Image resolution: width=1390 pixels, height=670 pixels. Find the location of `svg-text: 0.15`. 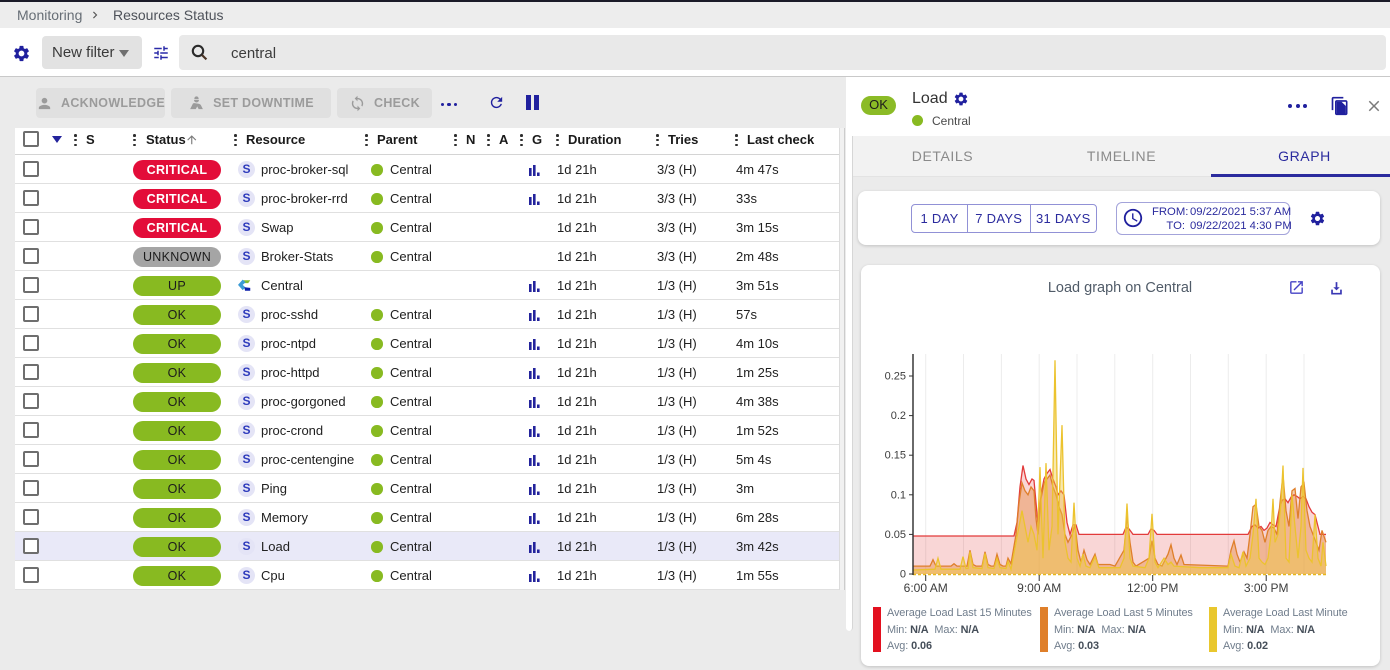

svg-text: 0.15 is located at coordinates (895, 456).